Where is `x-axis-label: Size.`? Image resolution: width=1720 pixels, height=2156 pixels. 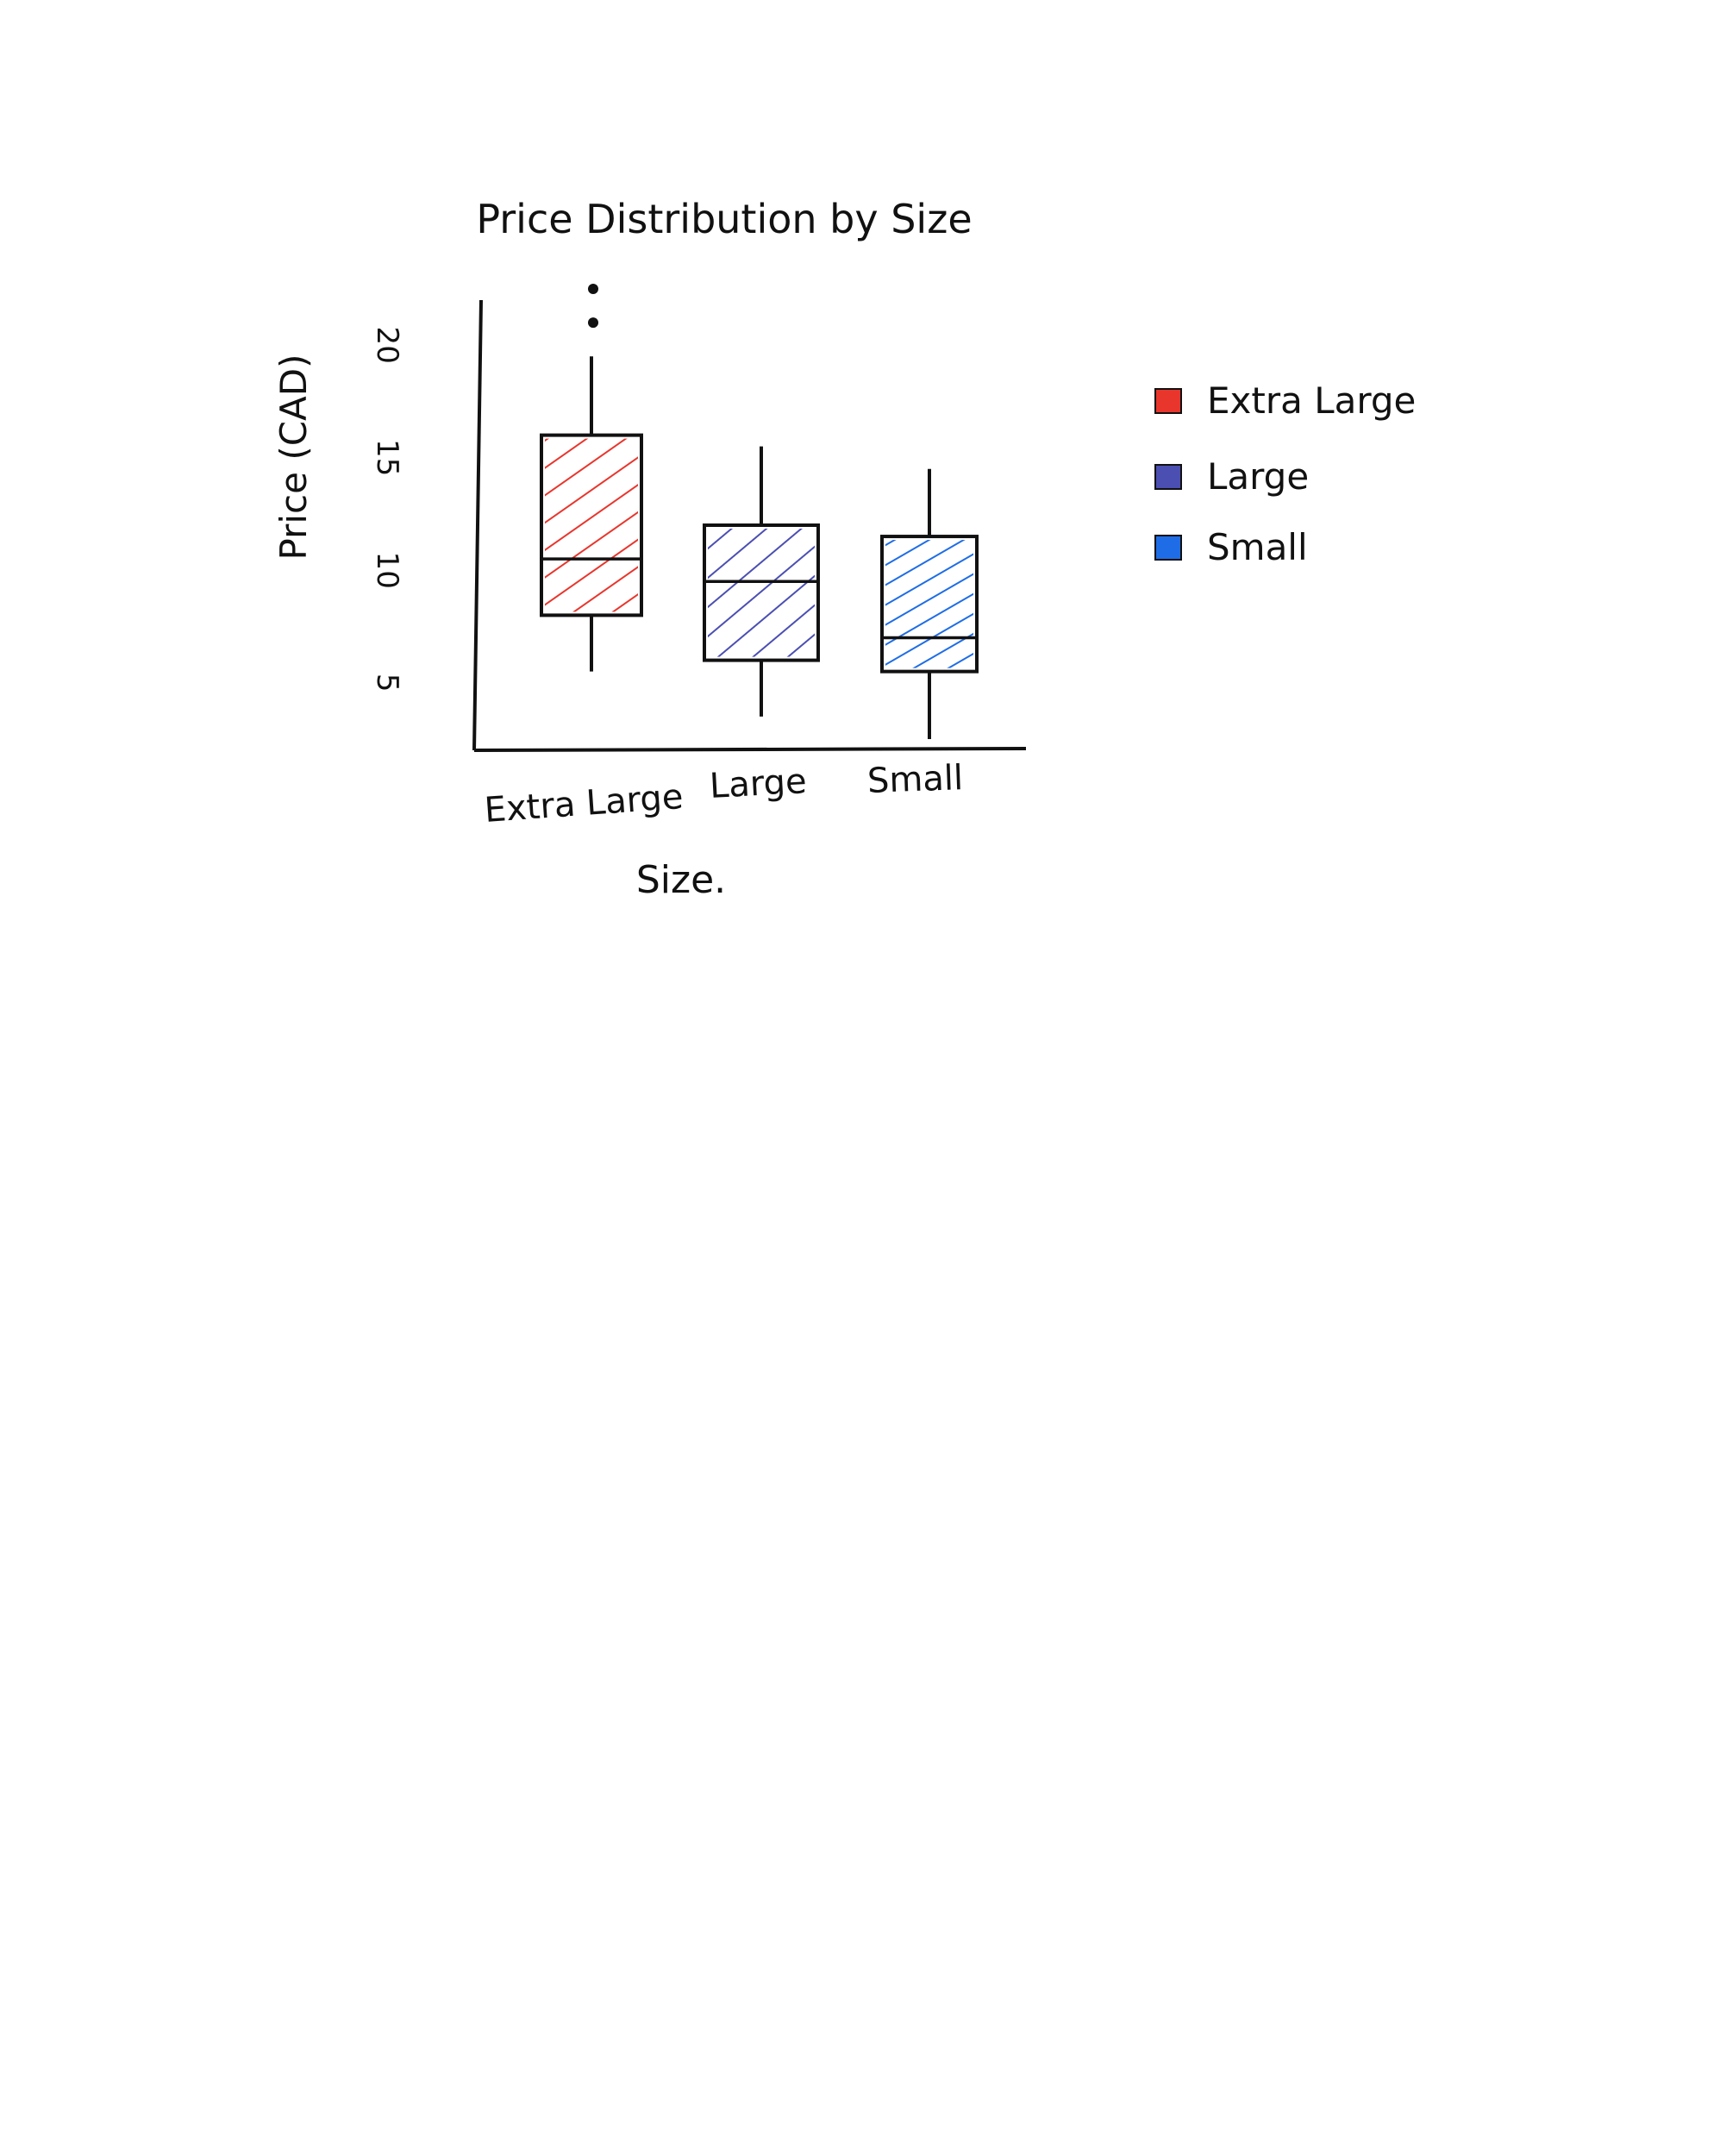
x-axis-label: Size. is located at coordinates (681, 880).